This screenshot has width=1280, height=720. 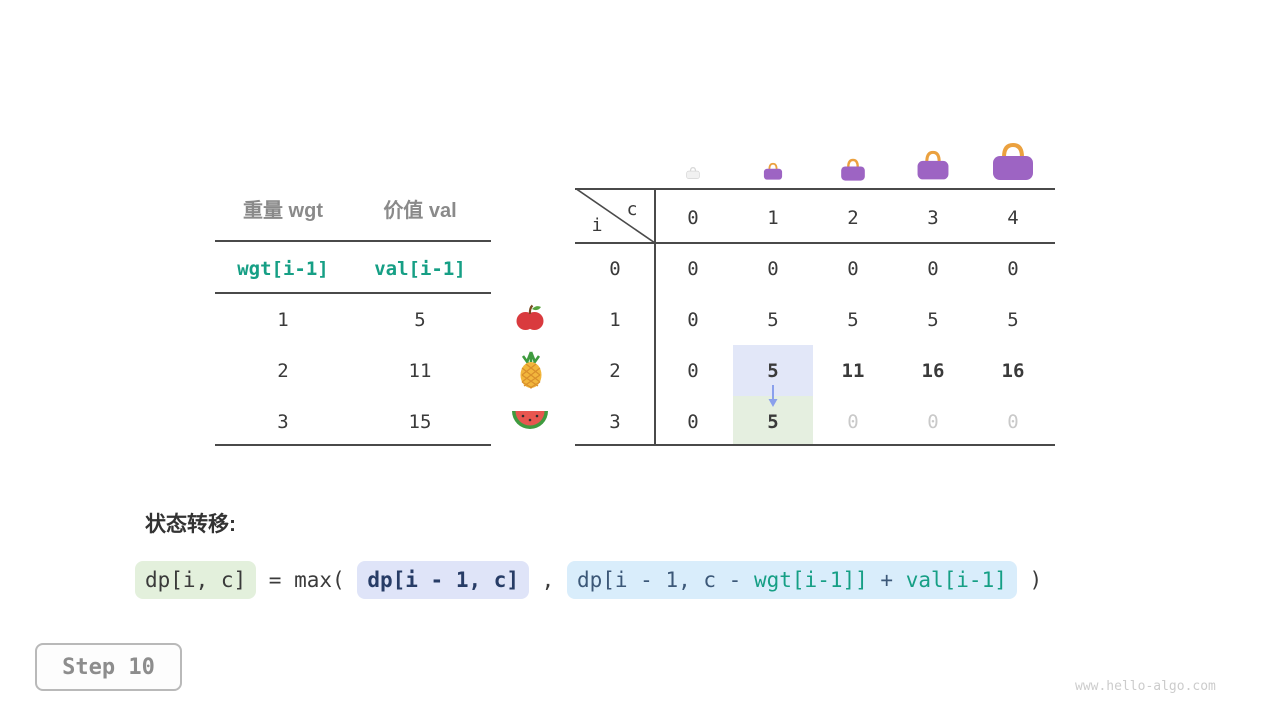 I want to click on bag-capacity-1-icon, so click(x=773, y=171).